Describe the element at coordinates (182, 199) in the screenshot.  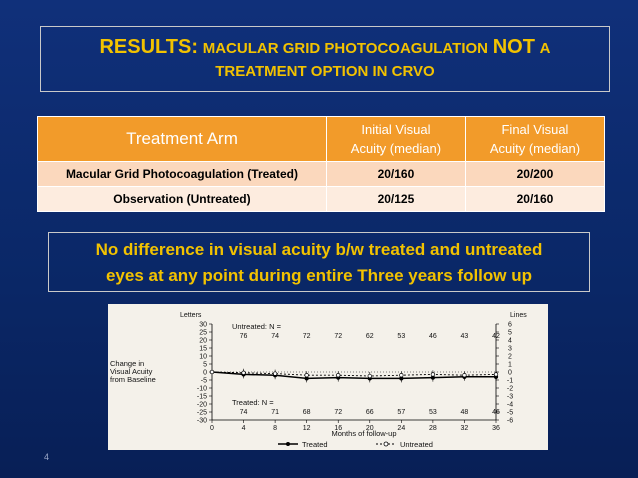
I see `row-arm: Observation (Untreated)` at that location.